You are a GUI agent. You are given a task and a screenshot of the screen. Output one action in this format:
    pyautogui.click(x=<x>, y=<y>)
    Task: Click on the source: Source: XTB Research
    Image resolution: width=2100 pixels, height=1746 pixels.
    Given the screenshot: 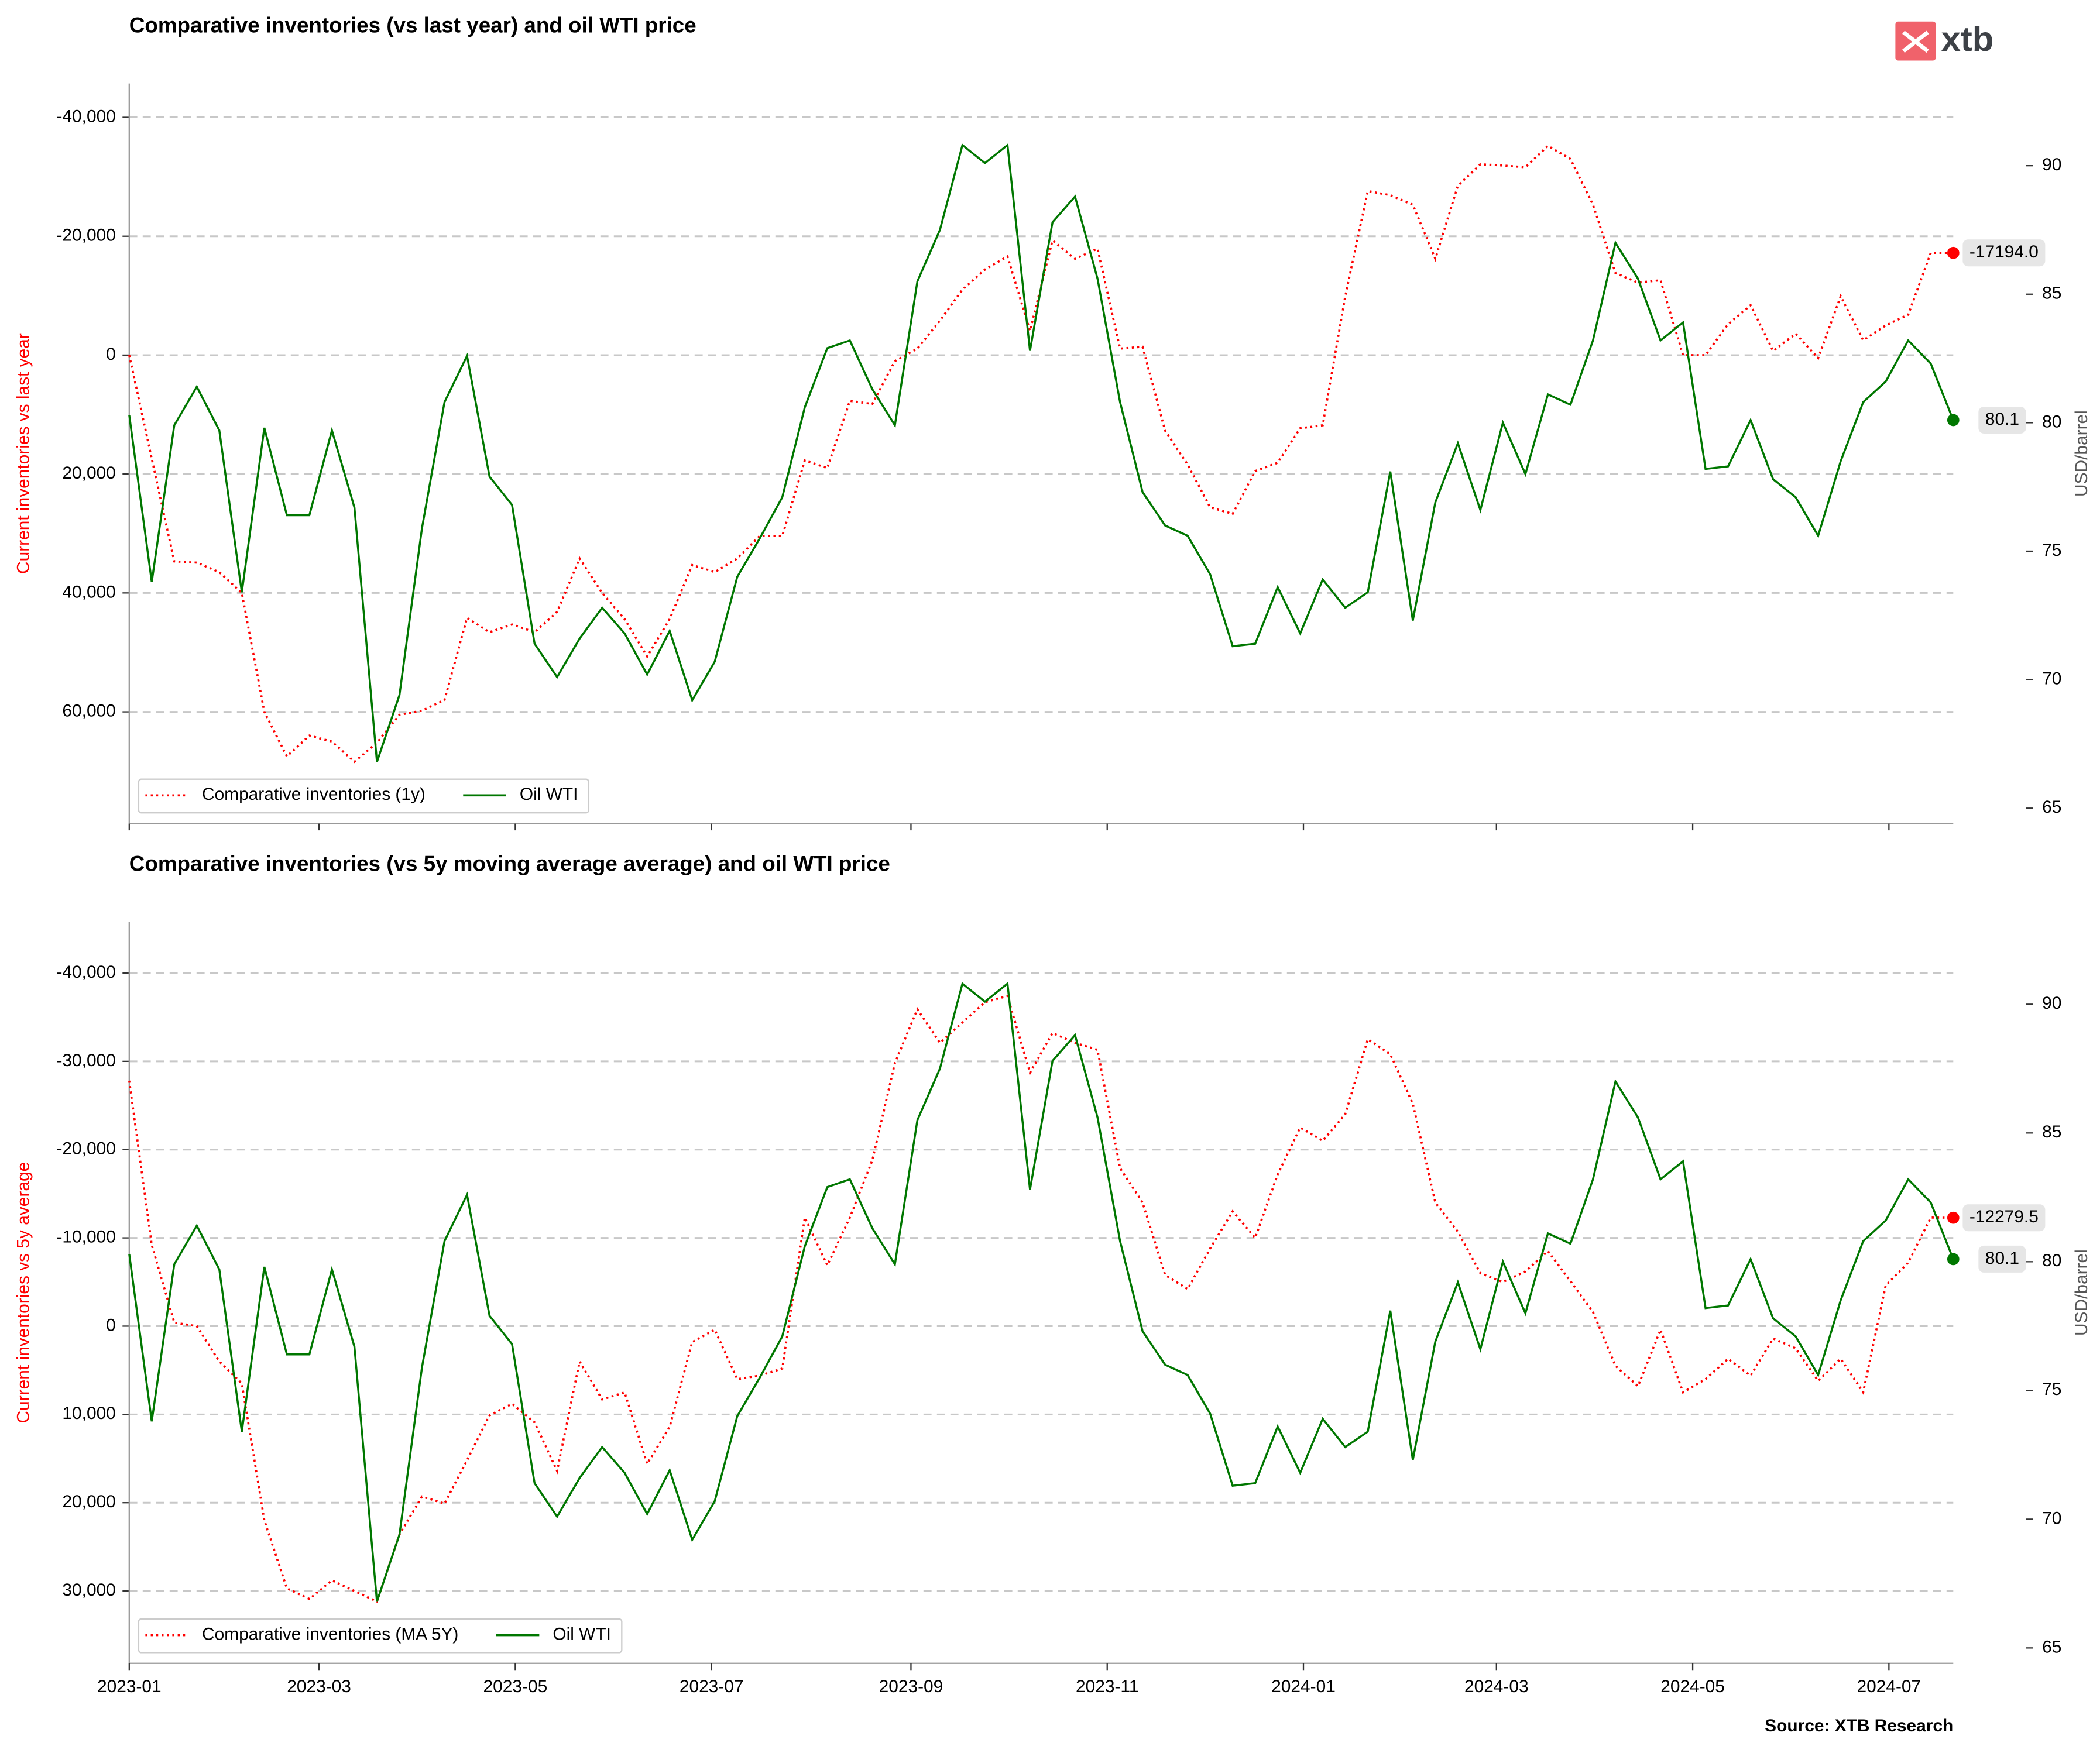 What is the action you would take?
    pyautogui.click(x=1859, y=1725)
    